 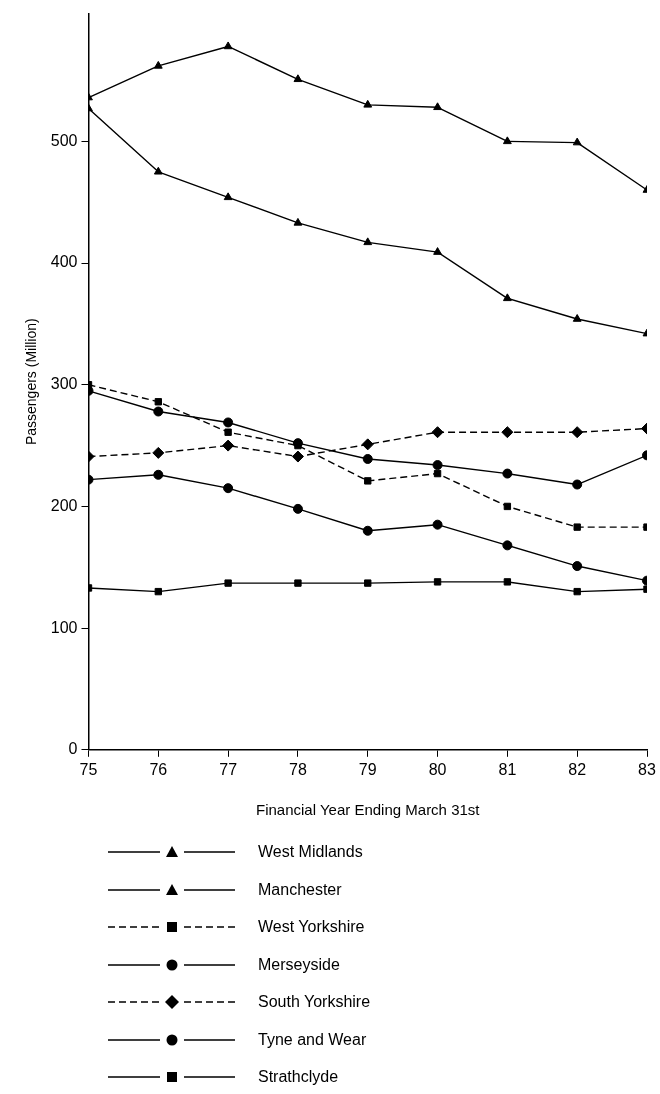 I want to click on x-tick-label: 77, so click(x=228, y=769).